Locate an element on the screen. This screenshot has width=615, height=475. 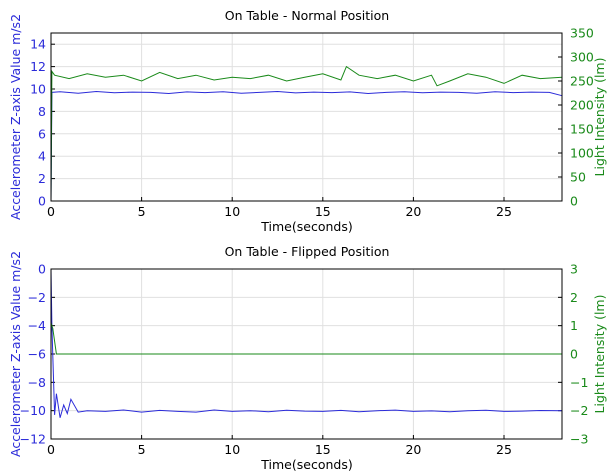
right-y-tick-label: 350 is located at coordinates (582, 33).